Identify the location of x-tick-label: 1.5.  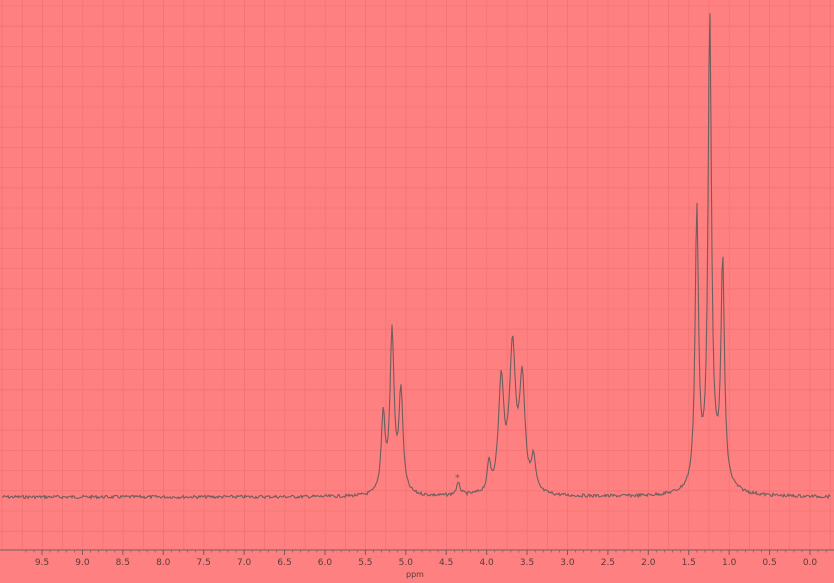
(689, 563).